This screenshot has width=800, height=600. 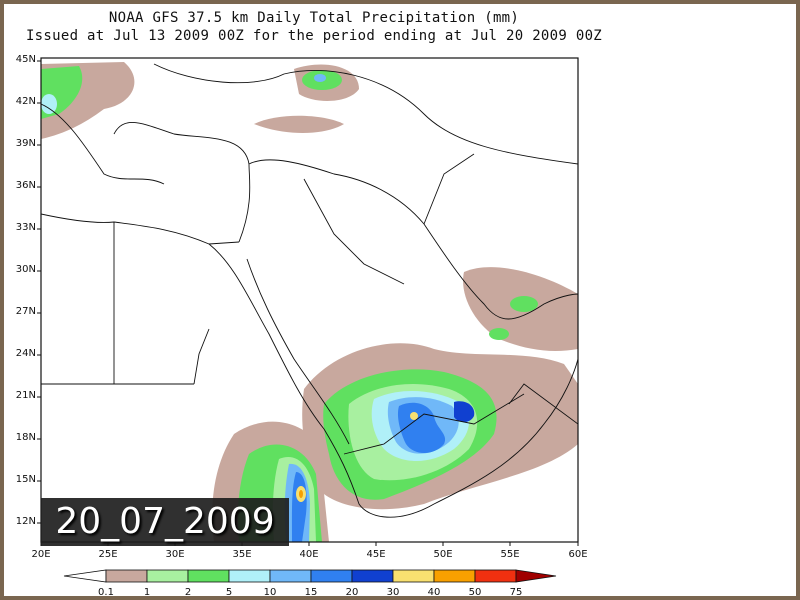 What do you see at coordinates (165, 522) in the screenshot?
I see `date-stamp: 20_07_2009` at bounding box center [165, 522].